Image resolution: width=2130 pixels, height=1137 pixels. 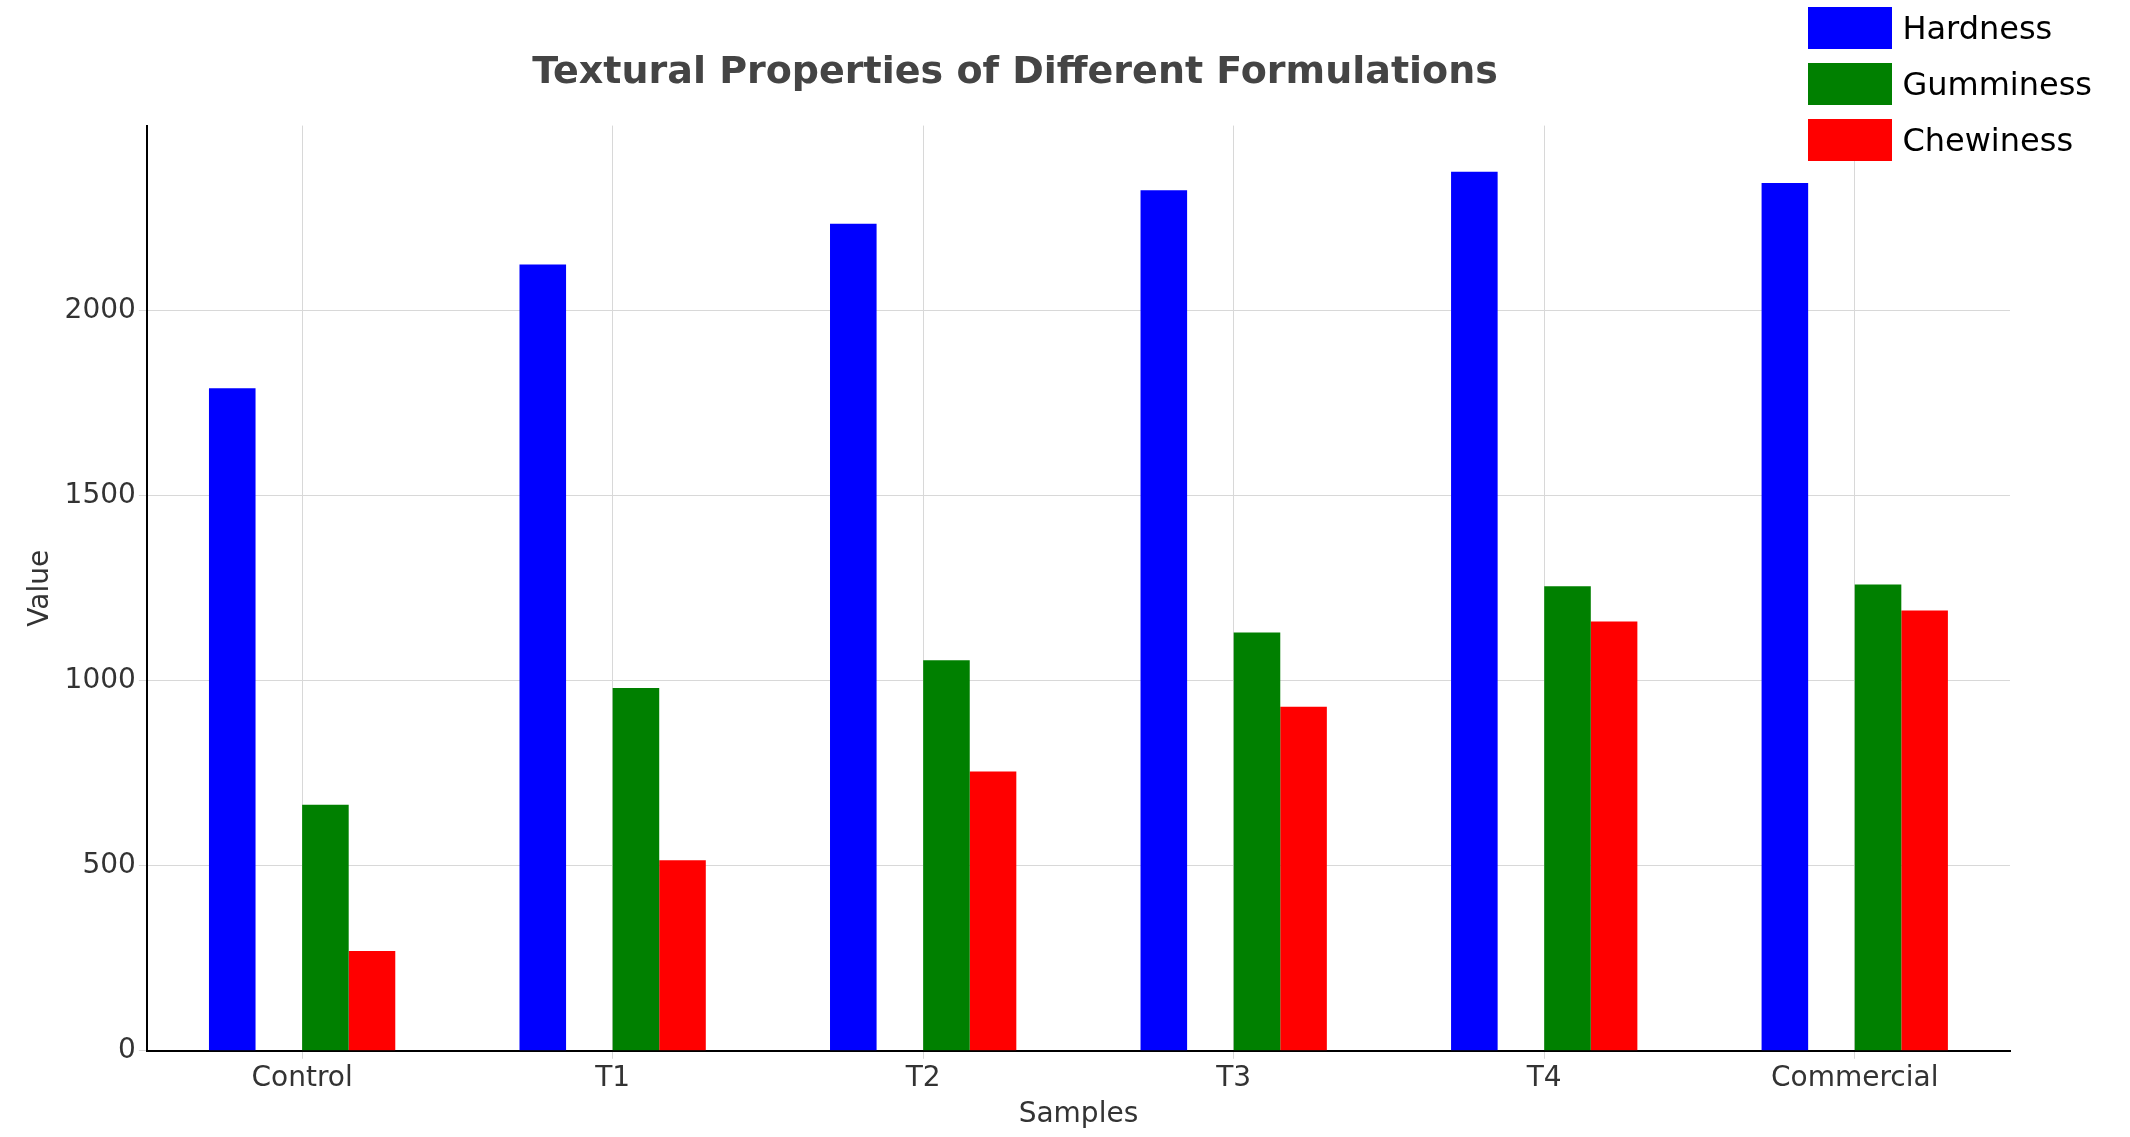 What do you see at coordinates (922, 1076) in the screenshot?
I see `x-tick-label: T2` at bounding box center [922, 1076].